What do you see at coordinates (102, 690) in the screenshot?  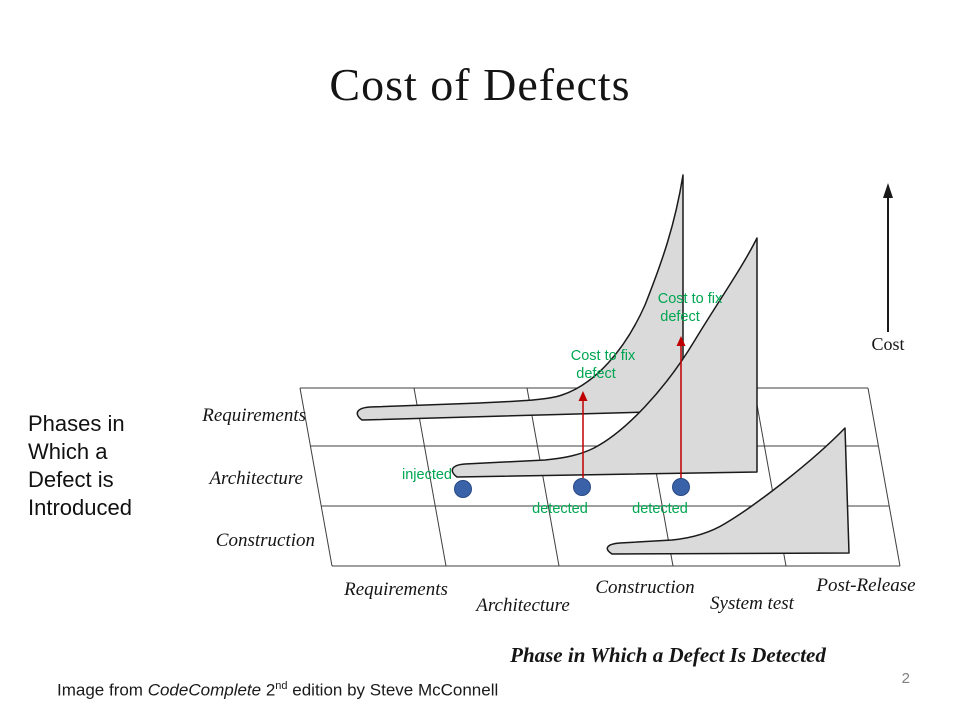 I see `attribution-prefix: Image from` at bounding box center [102, 690].